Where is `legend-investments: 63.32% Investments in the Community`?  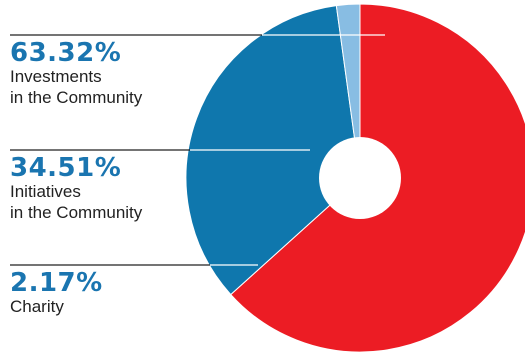
legend-investments: 63.32% Investments in the Community is located at coordinates (76, 74).